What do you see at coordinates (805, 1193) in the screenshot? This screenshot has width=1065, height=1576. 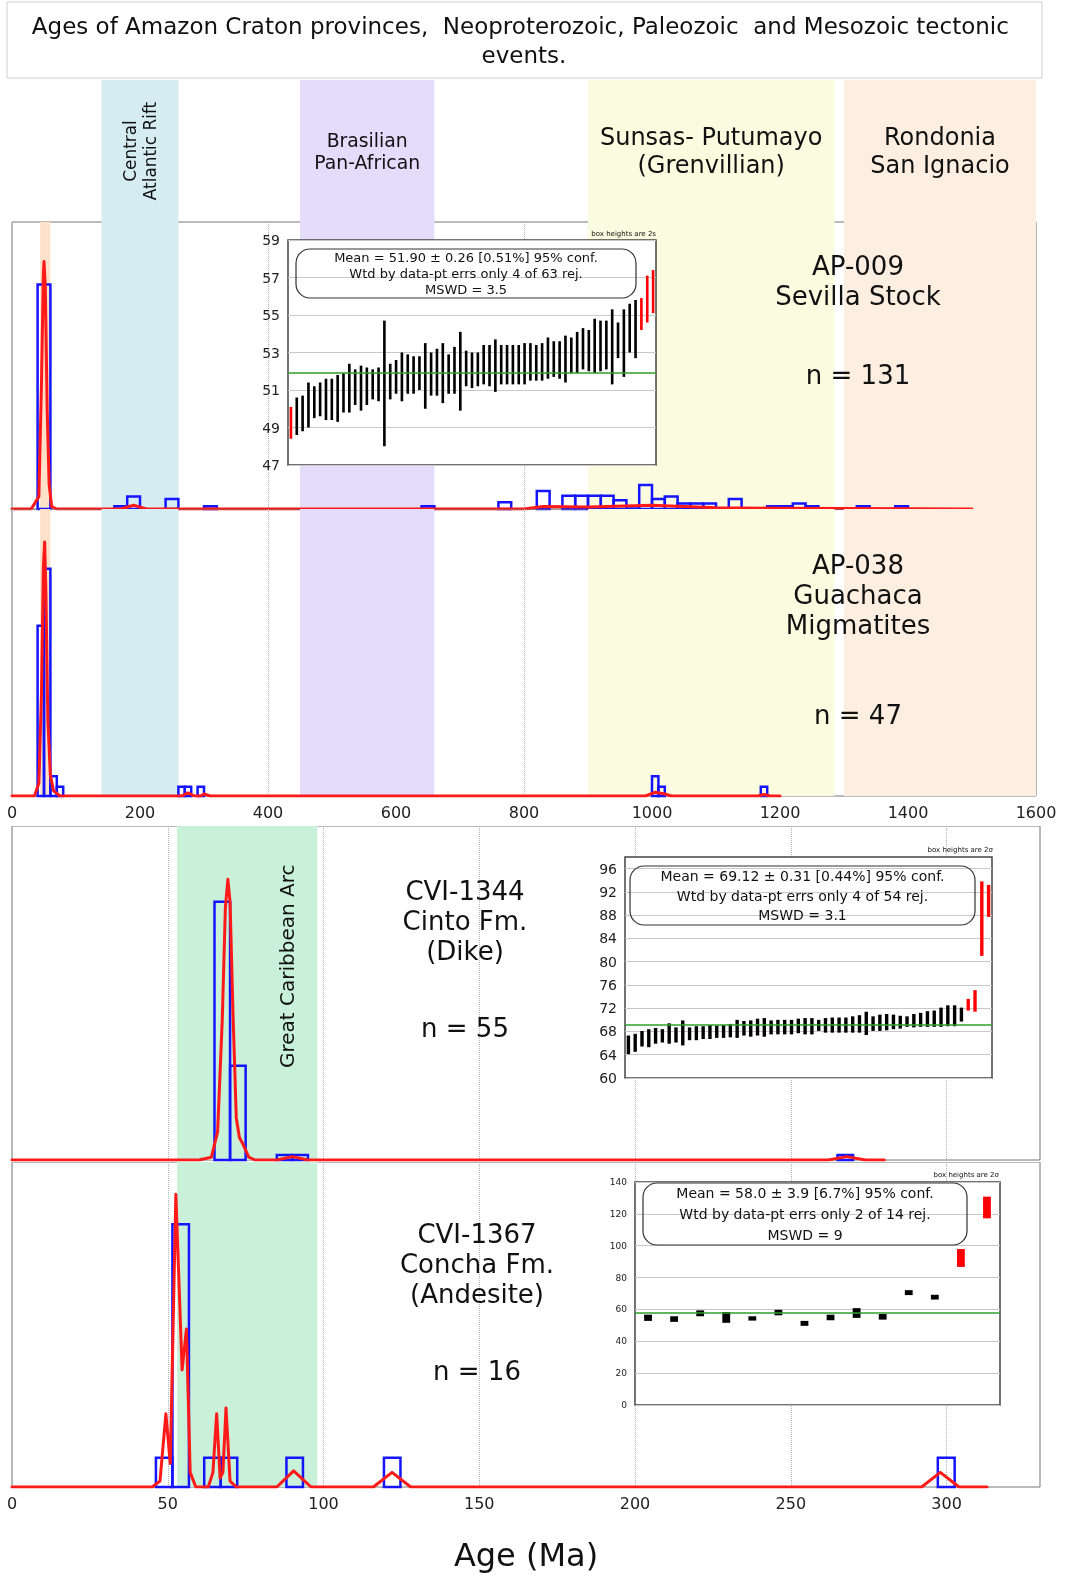 I see `annotation: Mean = 58.0 ± 3.9 [6.7%] 95% conf.` at bounding box center [805, 1193].